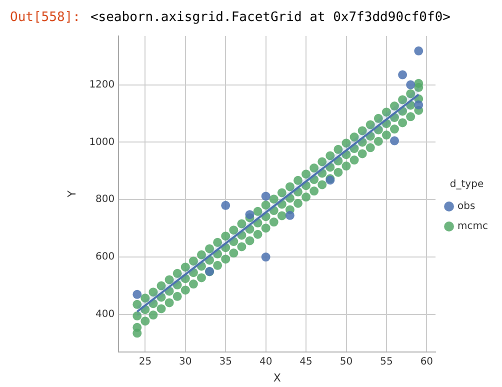 The height and width of the screenshot is (387, 502). I want to click on text: <seaborn.axisgrid.FacetGrid at 0x7f3dd90cf0f0>, so click(270, 17).